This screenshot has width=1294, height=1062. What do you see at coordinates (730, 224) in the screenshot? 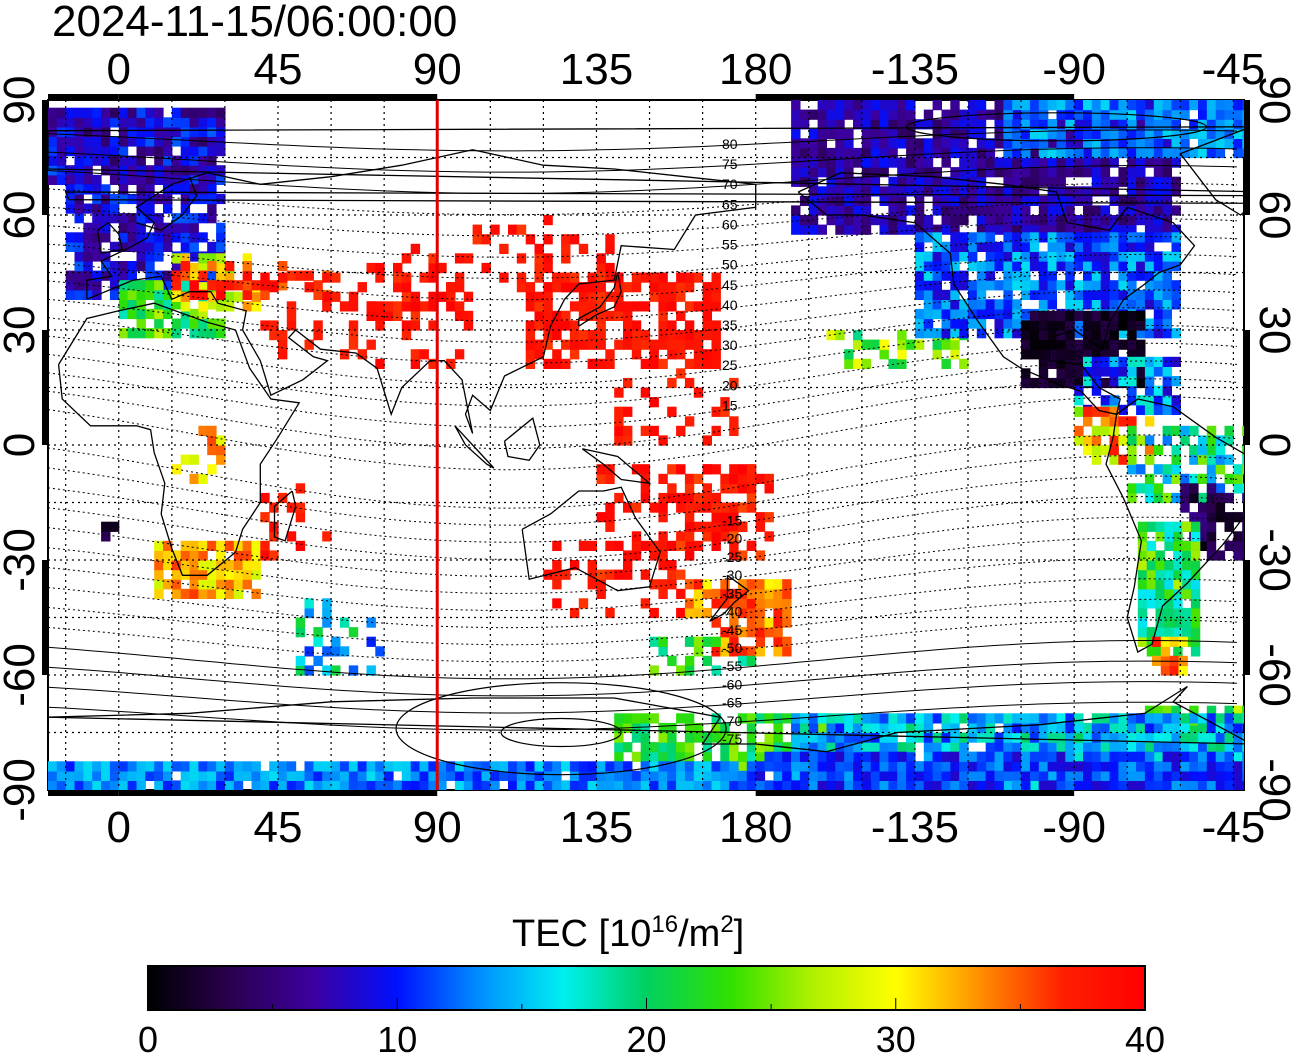
I see `contour-label: 60` at bounding box center [730, 224].